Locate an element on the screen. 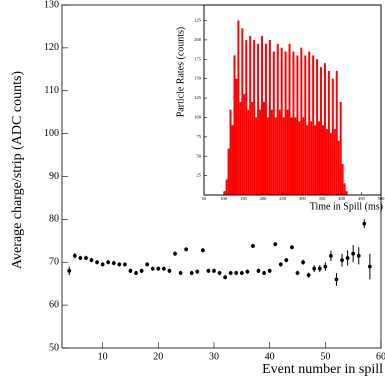  x-tick-label: 60 is located at coordinates (380, 356).